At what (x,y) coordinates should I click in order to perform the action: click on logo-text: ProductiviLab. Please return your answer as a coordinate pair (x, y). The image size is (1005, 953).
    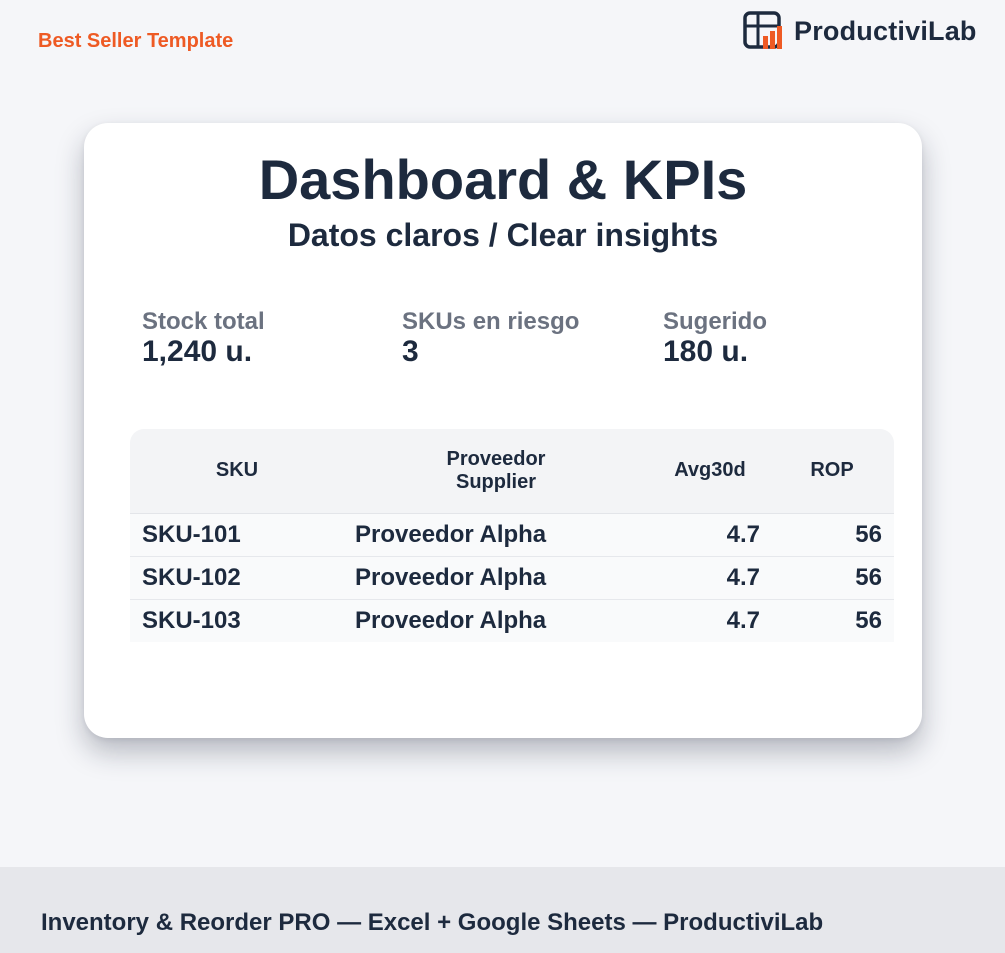
    Looking at the image, I should click on (885, 30).